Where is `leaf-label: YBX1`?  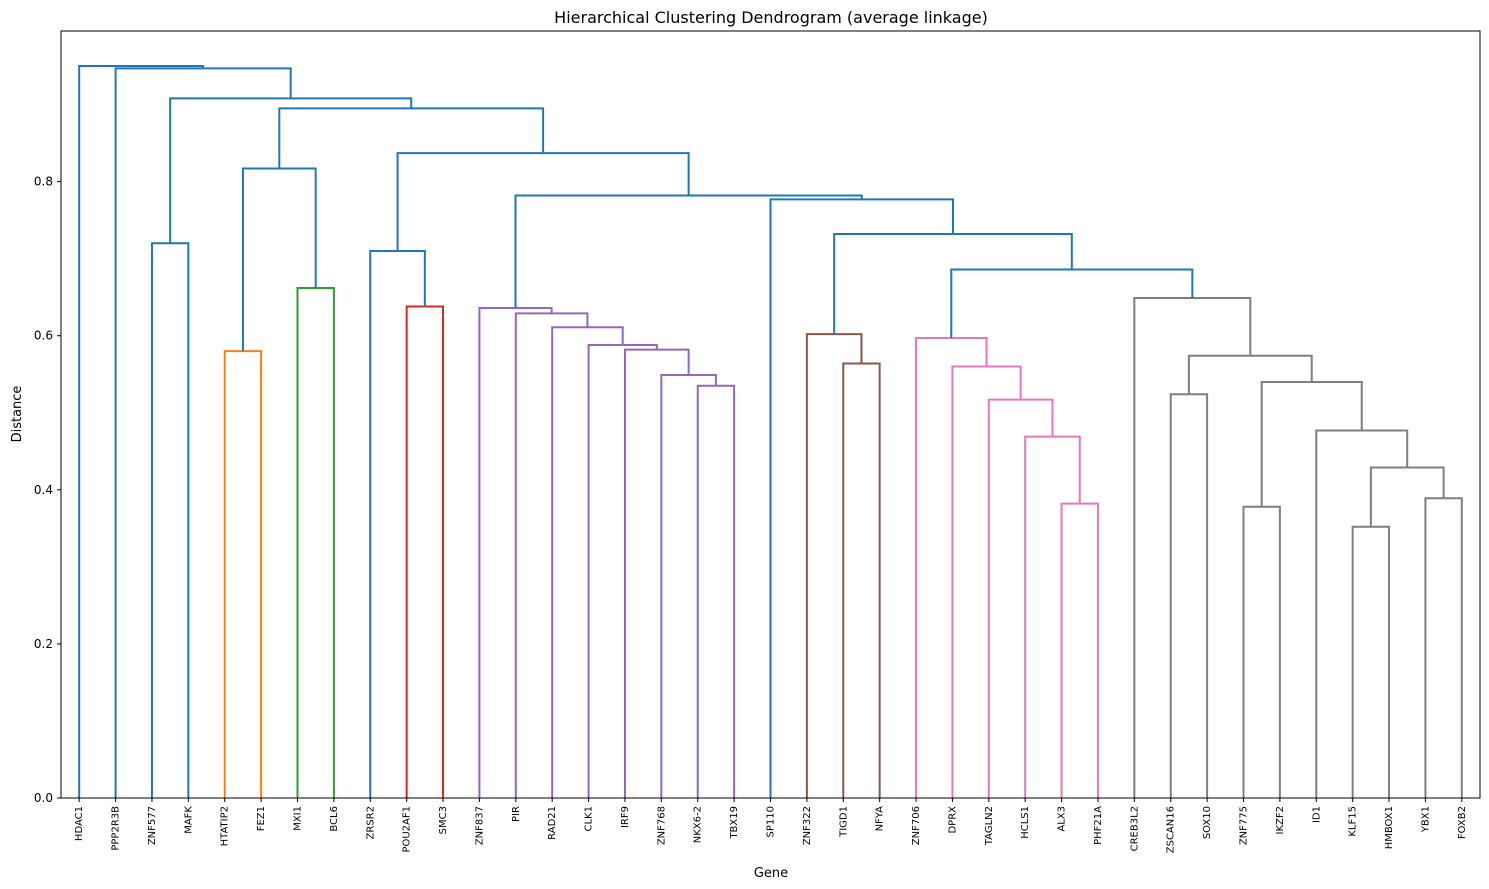 leaf-label: YBX1 is located at coordinates (1425, 819).